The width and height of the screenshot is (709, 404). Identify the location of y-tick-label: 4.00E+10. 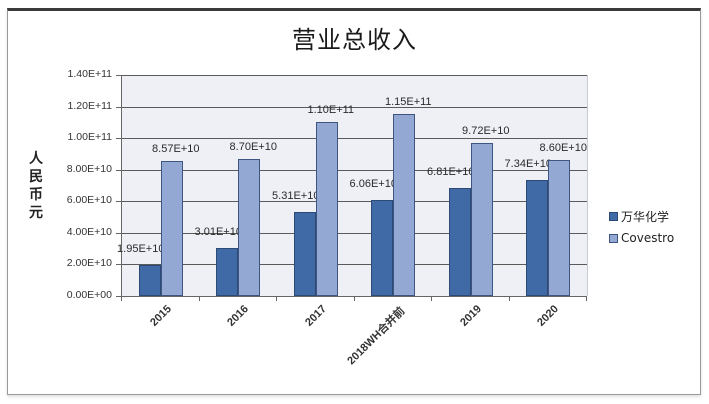
(89, 231).